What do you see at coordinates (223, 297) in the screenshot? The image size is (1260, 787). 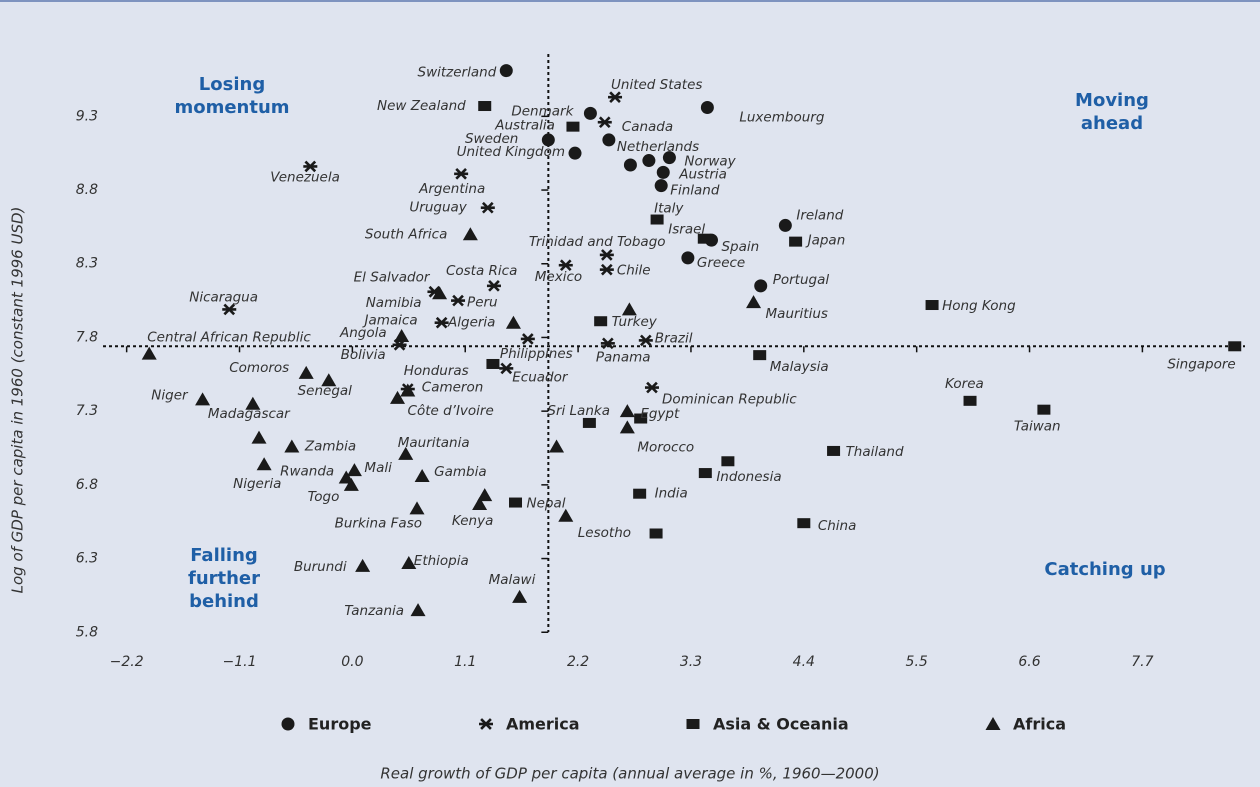 I see `point-label: Nicaragua` at bounding box center [223, 297].